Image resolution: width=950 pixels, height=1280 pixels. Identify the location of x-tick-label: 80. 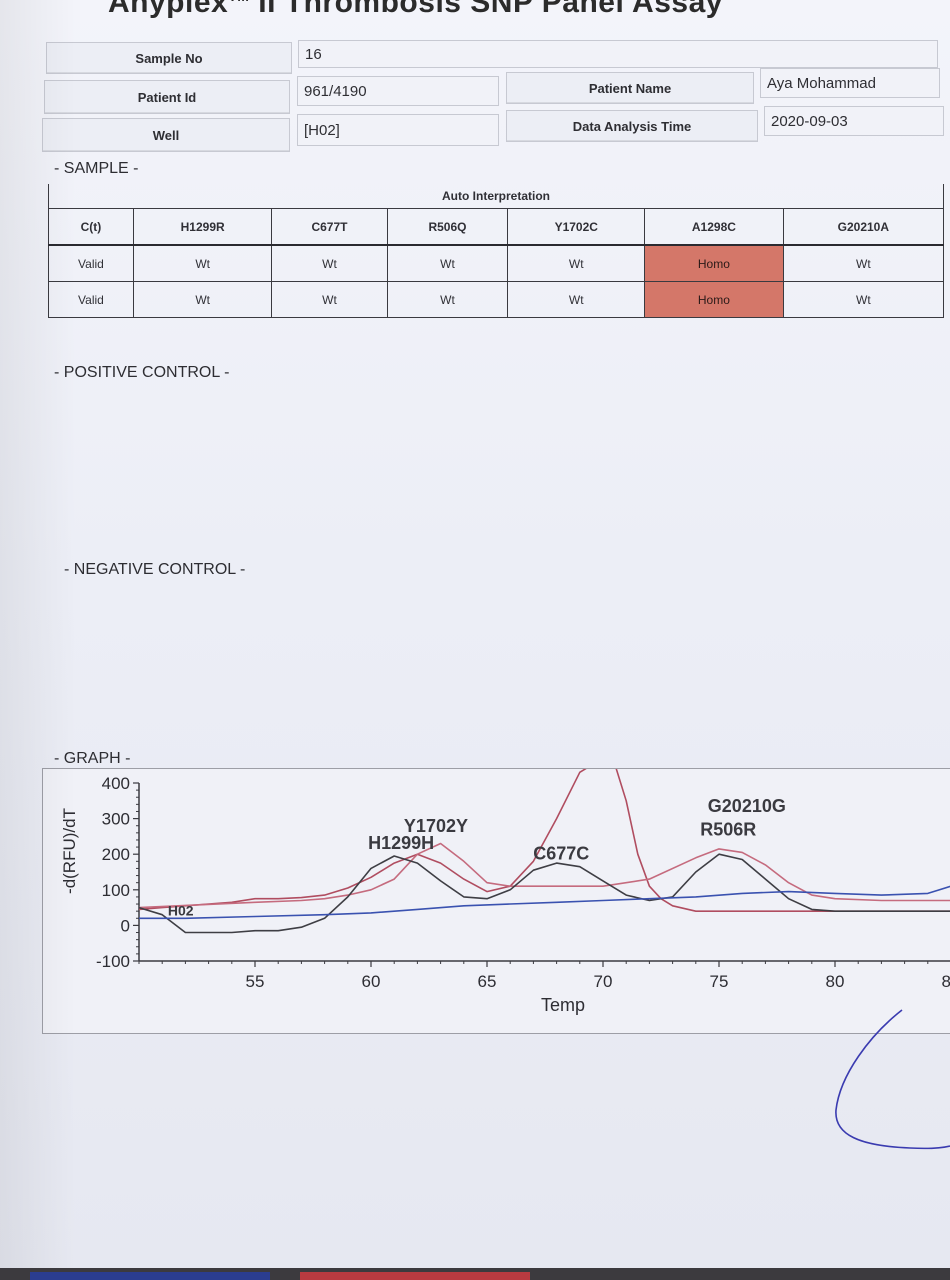
(835, 981).